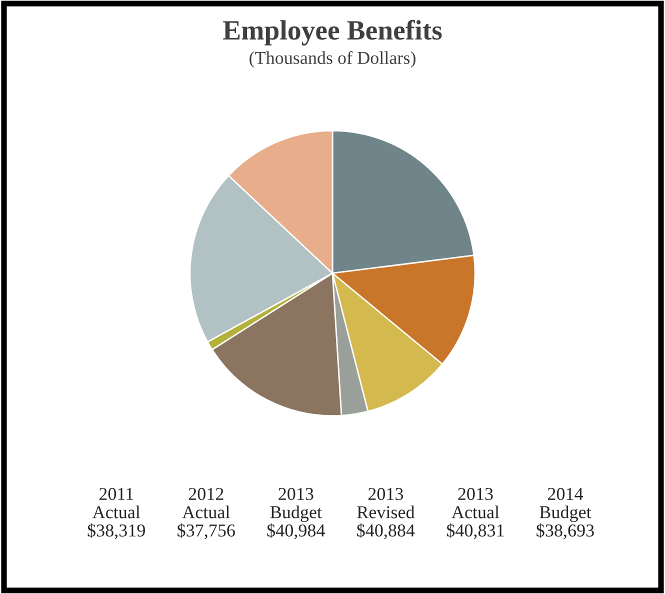  Describe the element at coordinates (565, 514) in the screenshot. I see `text: 2014 Budget $38,693` at that location.